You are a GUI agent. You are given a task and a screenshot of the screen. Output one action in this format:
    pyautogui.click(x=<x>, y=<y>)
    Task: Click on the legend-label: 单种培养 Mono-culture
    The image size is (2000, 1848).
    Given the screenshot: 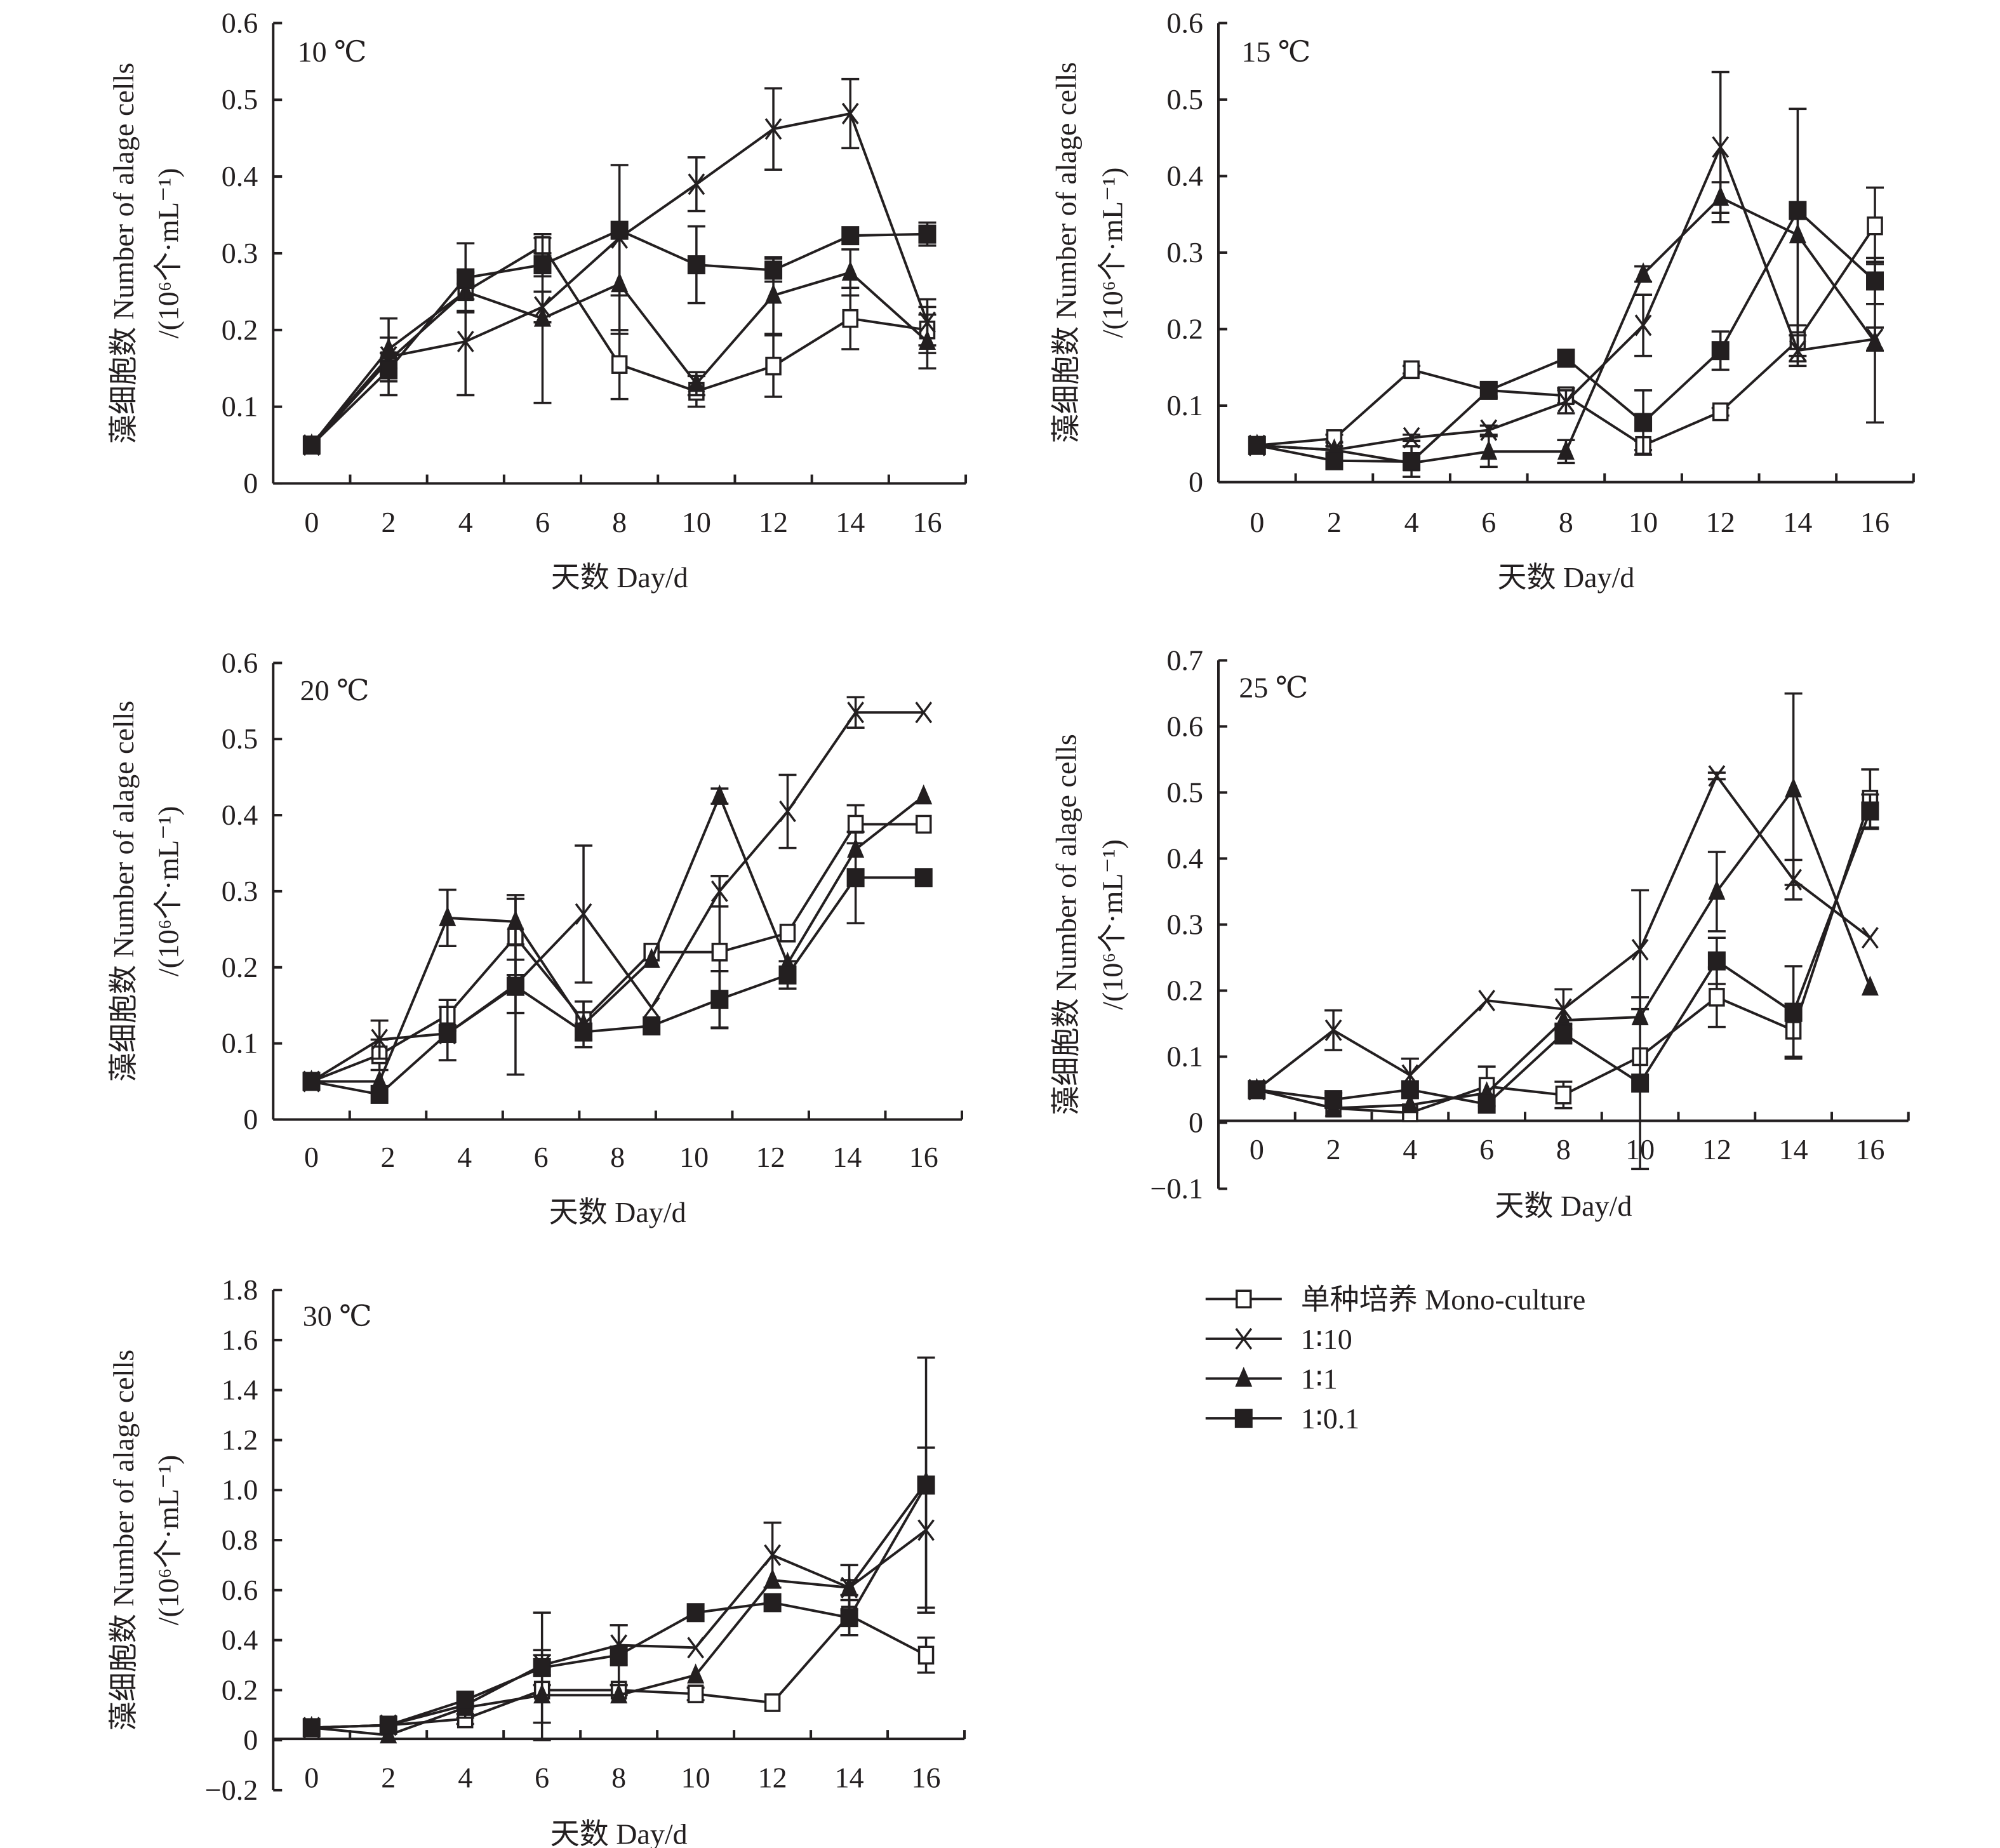 What is the action you would take?
    pyautogui.click(x=1443, y=1299)
    